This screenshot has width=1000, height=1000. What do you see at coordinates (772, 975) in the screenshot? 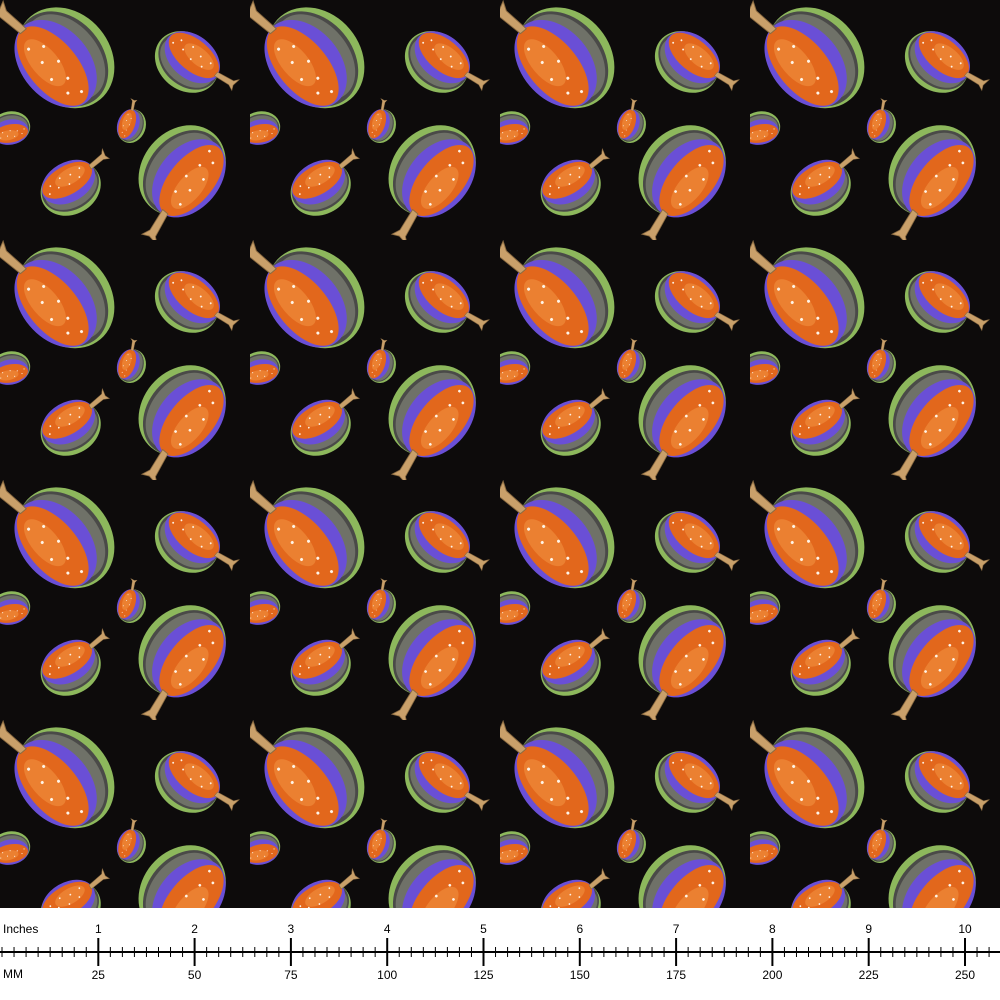
I see `mm-mark-label: 200` at bounding box center [772, 975].